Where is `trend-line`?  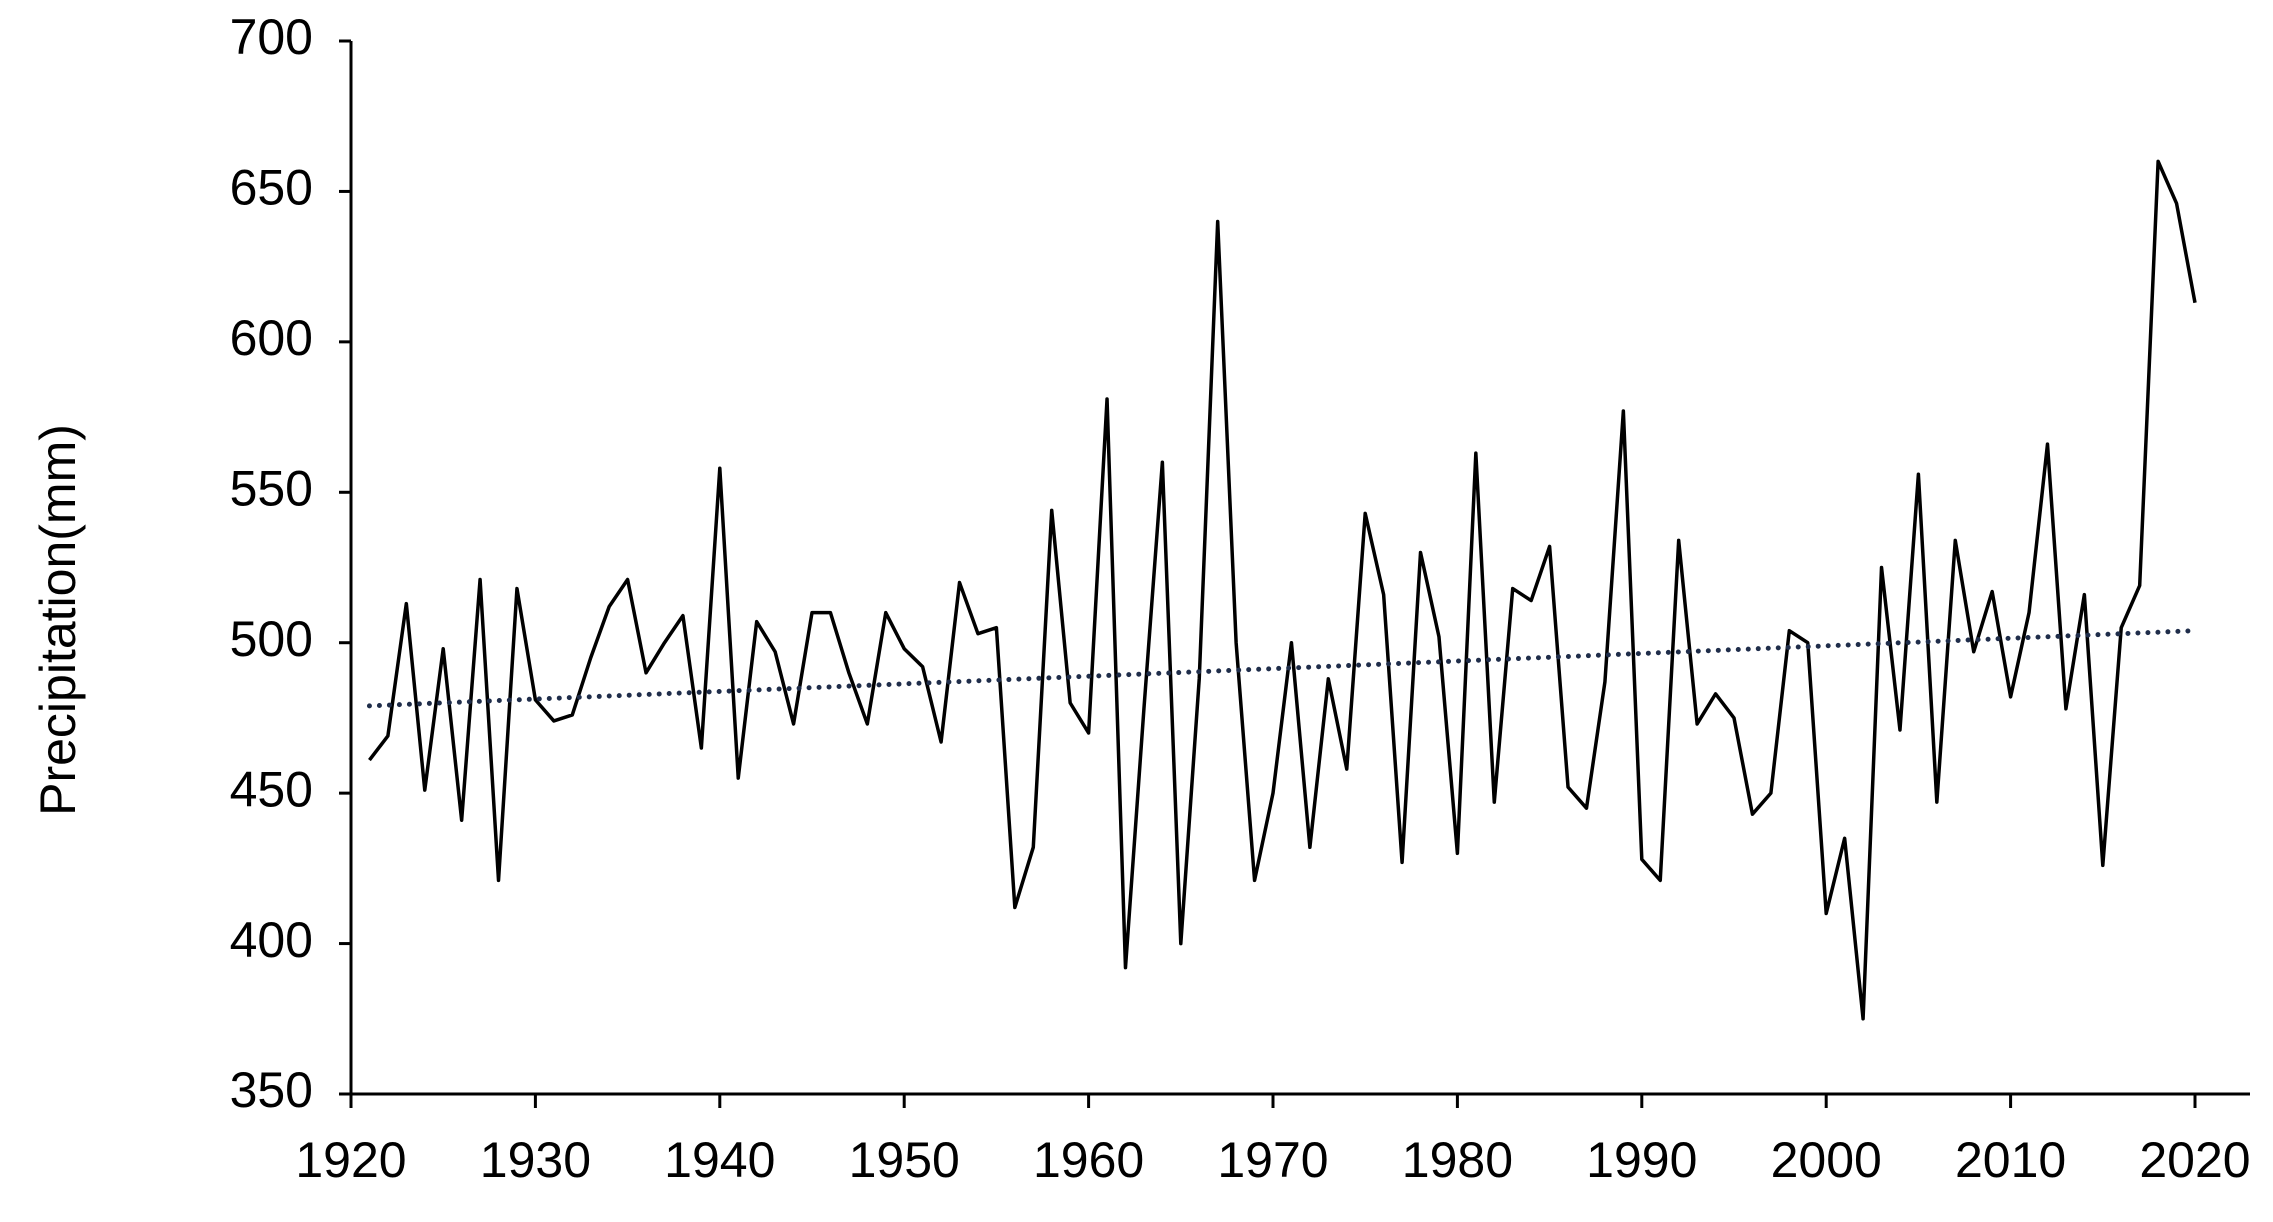
trend-line is located at coordinates (1282, 668).